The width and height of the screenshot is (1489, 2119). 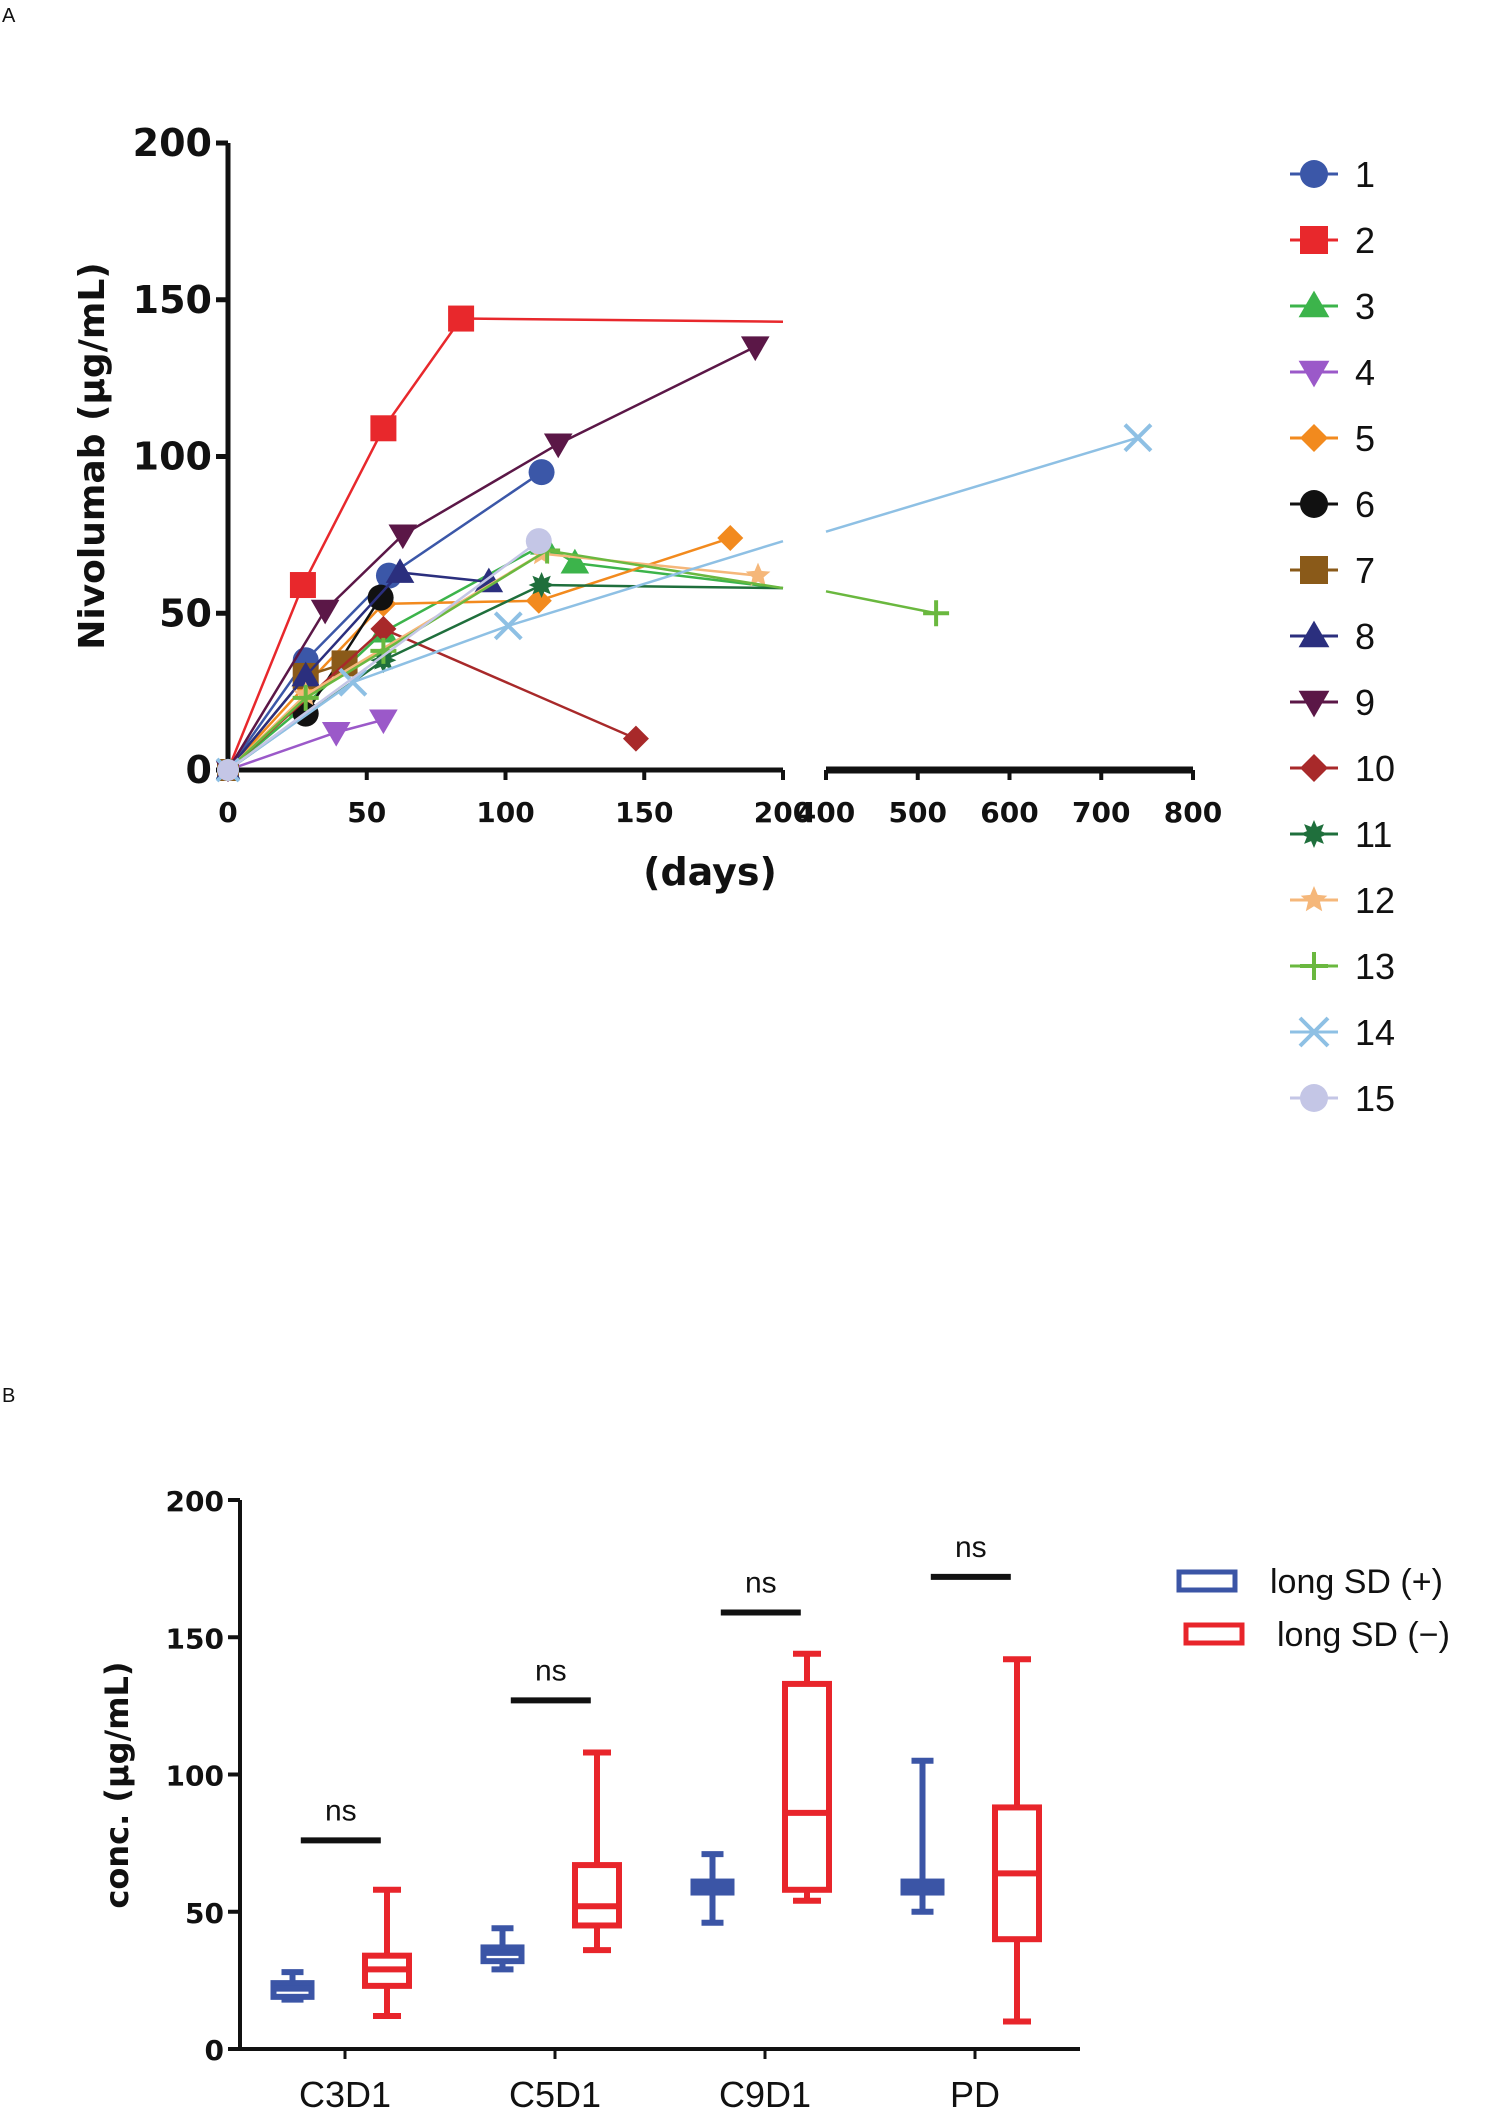 What do you see at coordinates (1332, 504) in the screenshot?
I see `legend-entry-6: 6` at bounding box center [1332, 504].